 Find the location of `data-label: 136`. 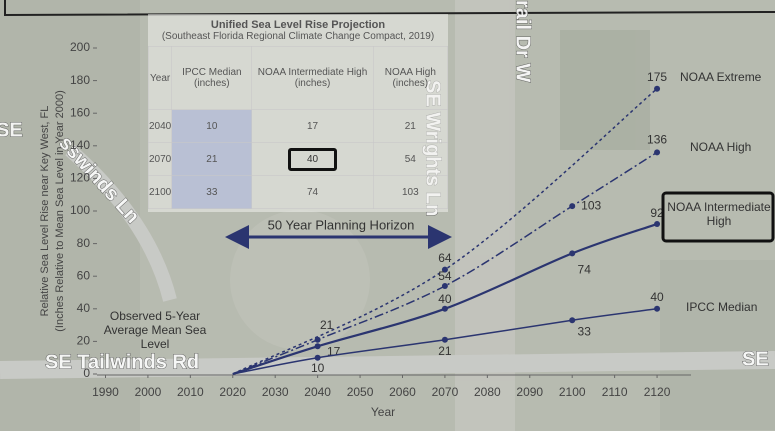

data-label: 136 is located at coordinates (657, 139).